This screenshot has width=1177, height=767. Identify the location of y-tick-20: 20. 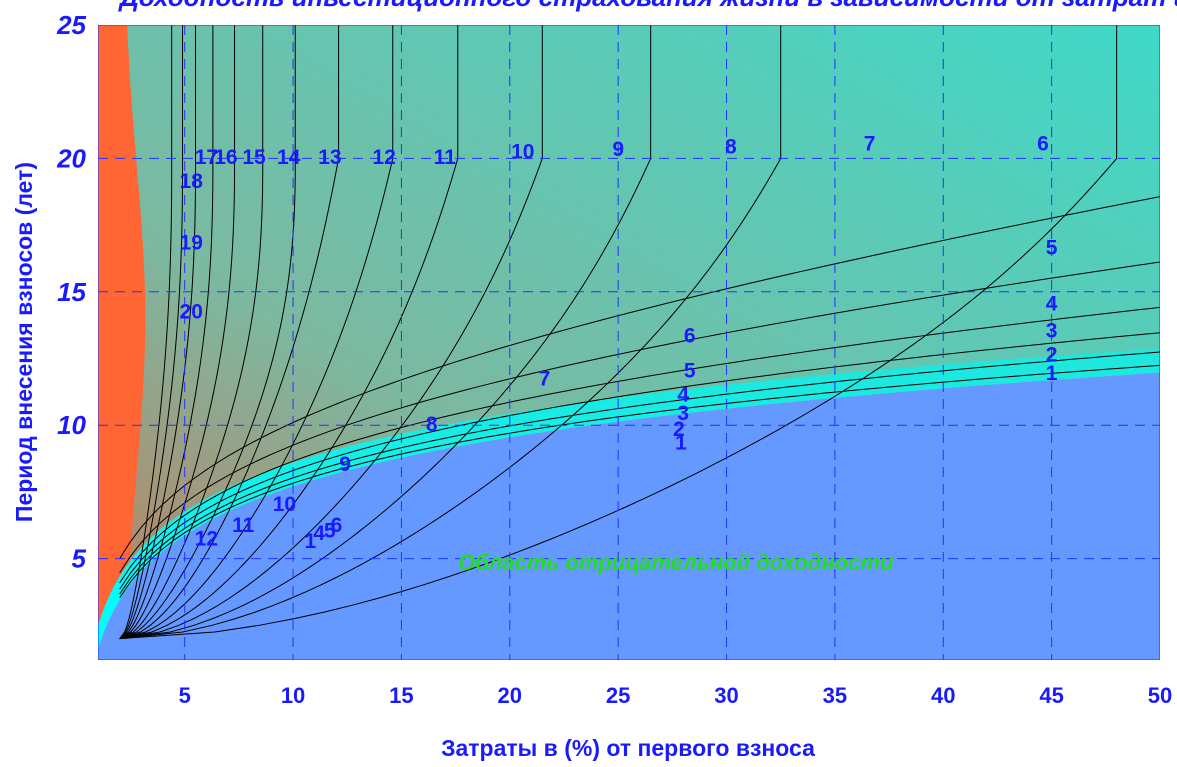
(71, 158).